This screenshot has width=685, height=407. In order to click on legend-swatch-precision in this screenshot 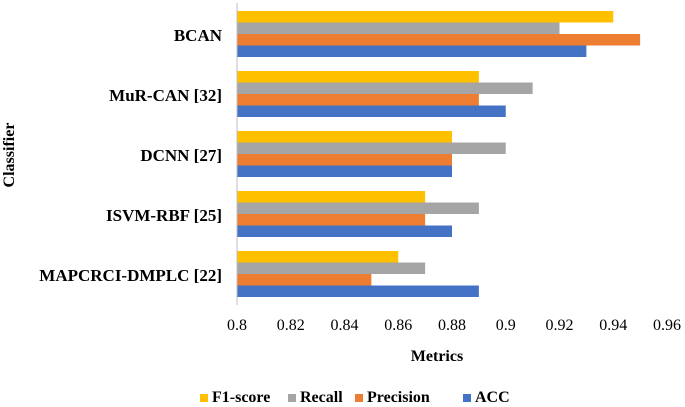, I will do `click(359, 398)`.